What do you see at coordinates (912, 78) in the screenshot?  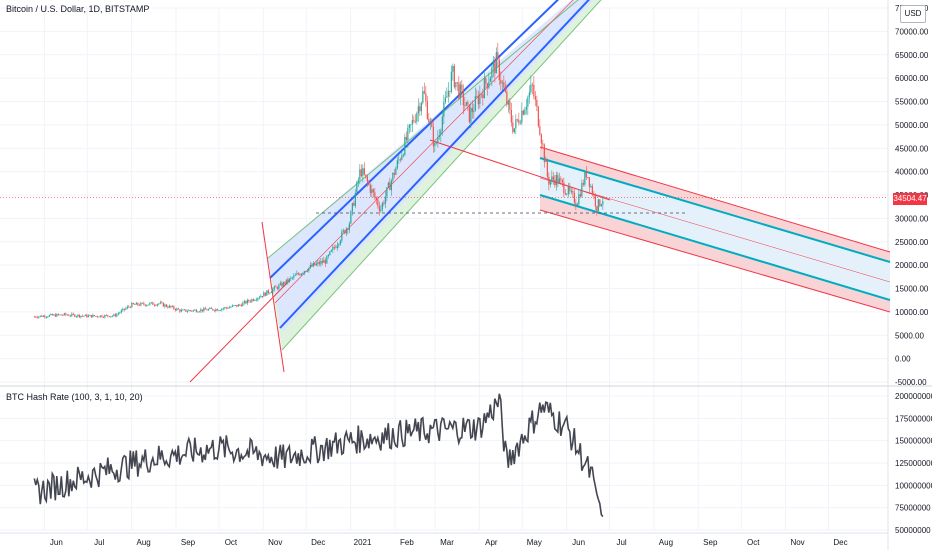 I see `price-axis-tick-label: 60000.00` at bounding box center [912, 78].